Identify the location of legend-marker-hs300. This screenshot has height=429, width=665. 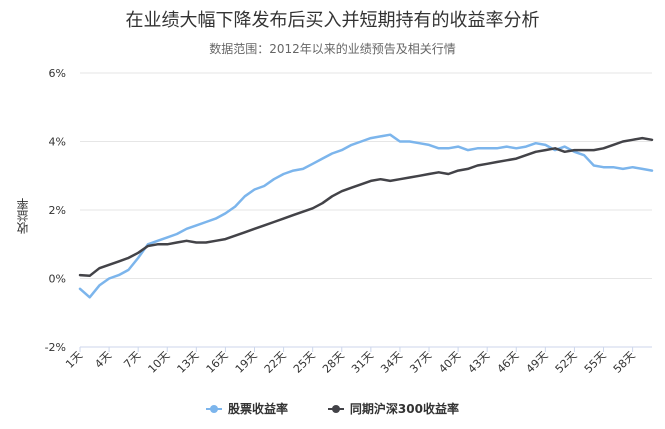
(335, 409).